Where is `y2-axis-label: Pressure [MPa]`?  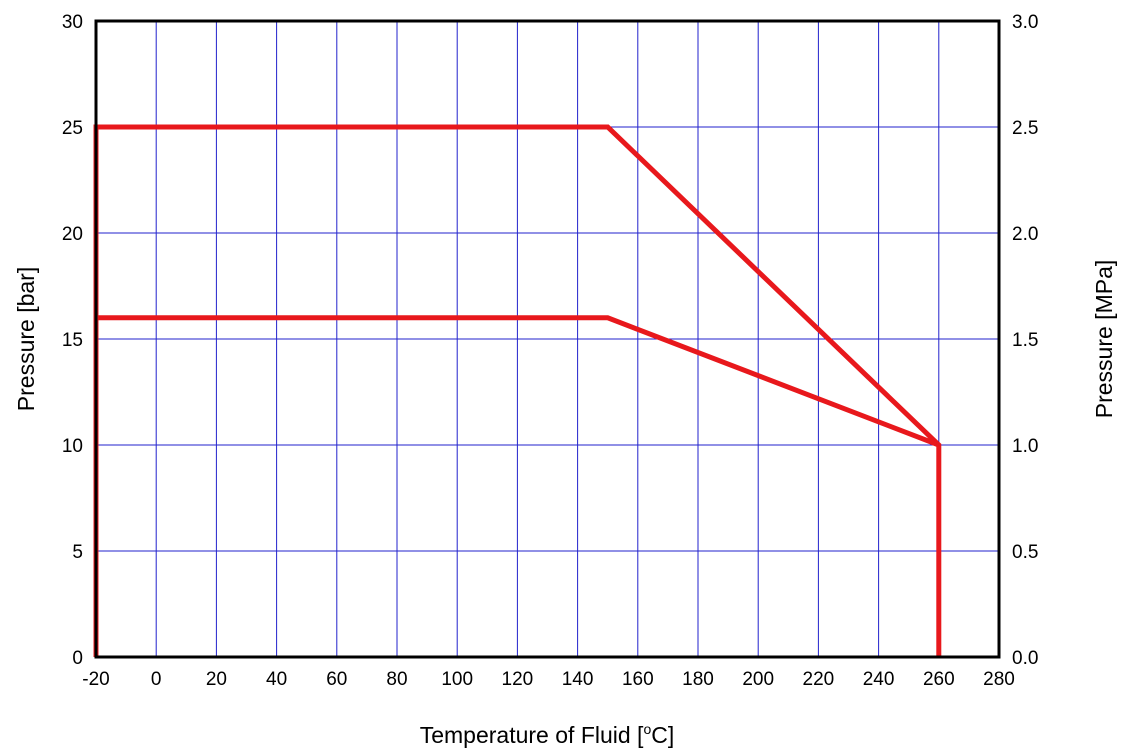
y2-axis-label: Pressure [MPa] is located at coordinates (1104, 339).